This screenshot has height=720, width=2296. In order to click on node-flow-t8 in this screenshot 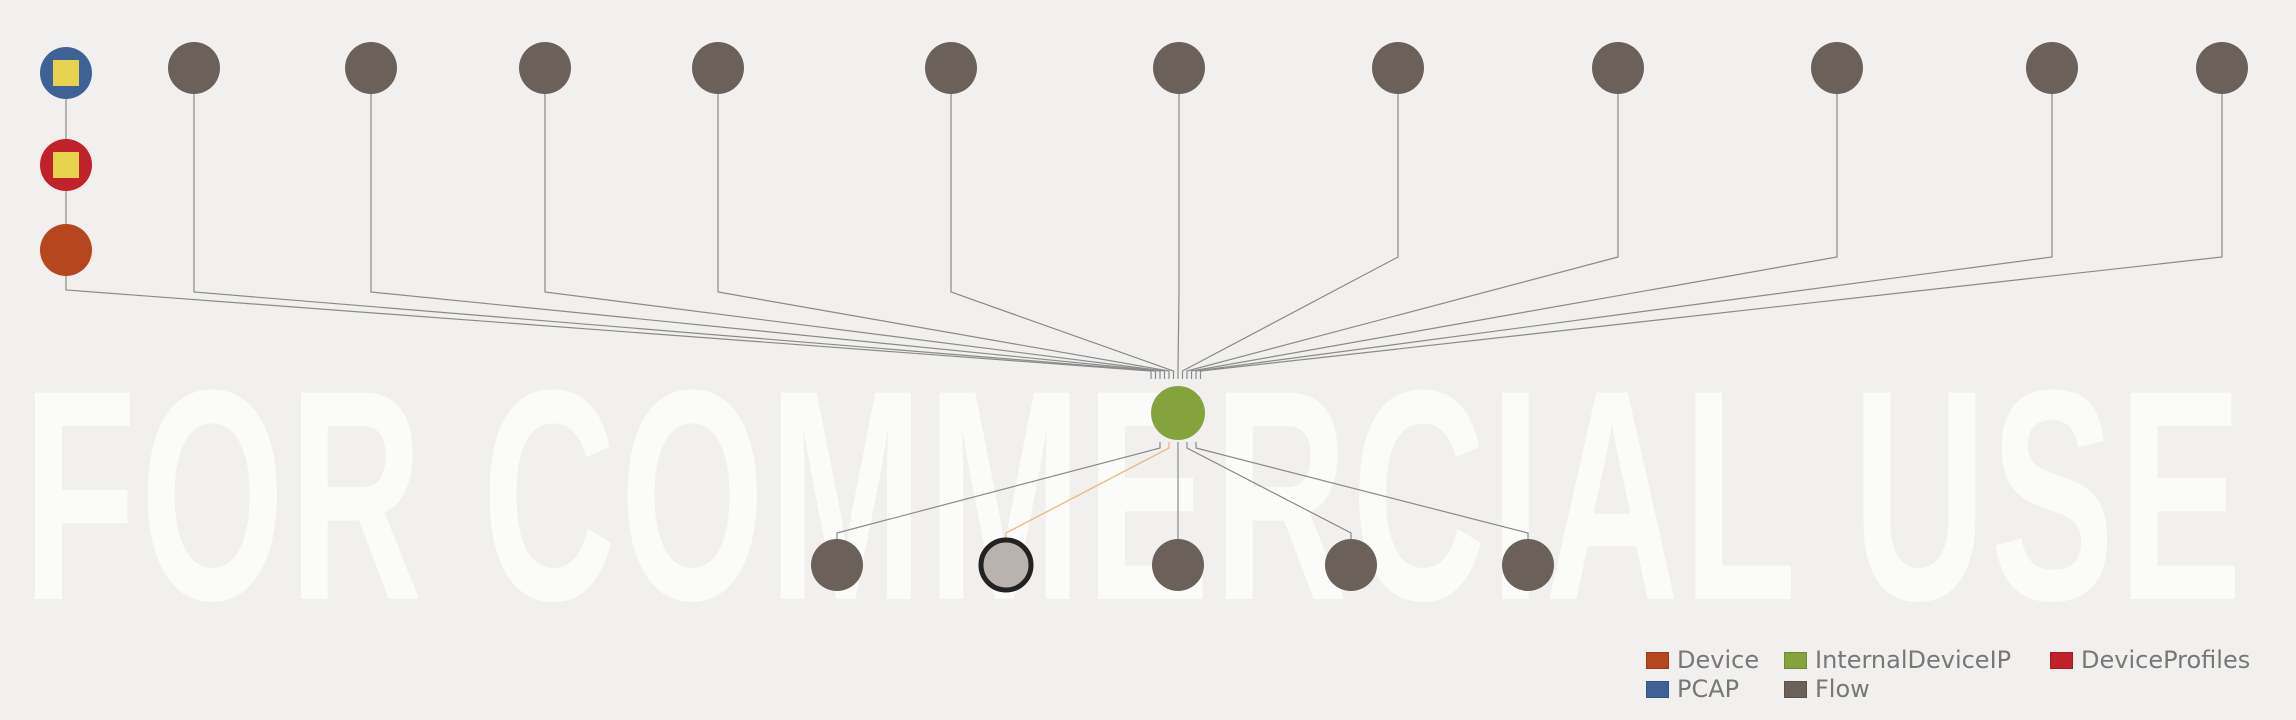, I will do `click(1618, 68)`.